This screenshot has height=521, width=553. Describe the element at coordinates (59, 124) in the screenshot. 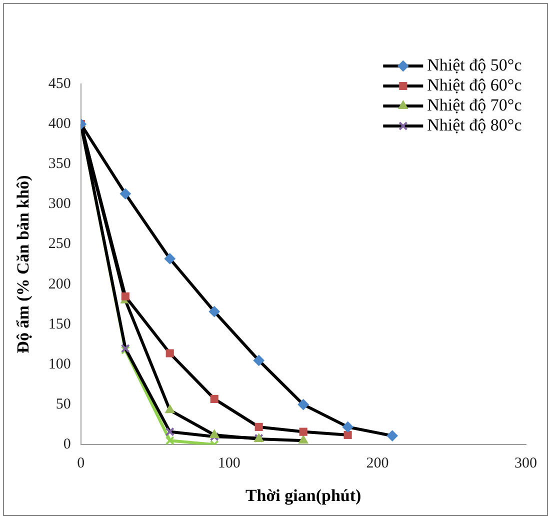

I see `y-tick-label: 400` at that location.